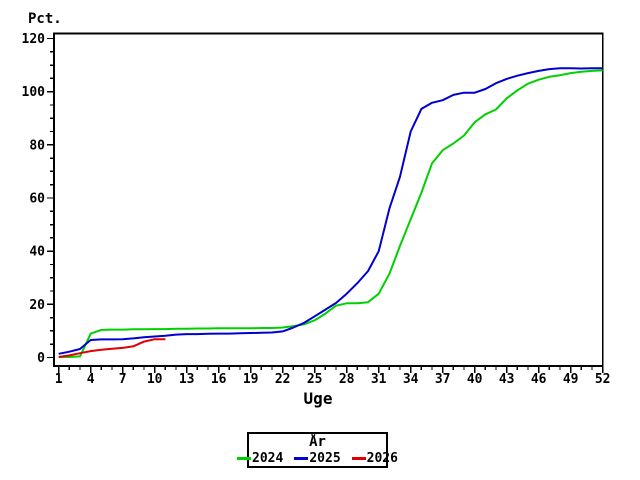 The image size is (640, 480). Describe the element at coordinates (347, 379) in the screenshot. I see `x-tick-label: 28` at that location.